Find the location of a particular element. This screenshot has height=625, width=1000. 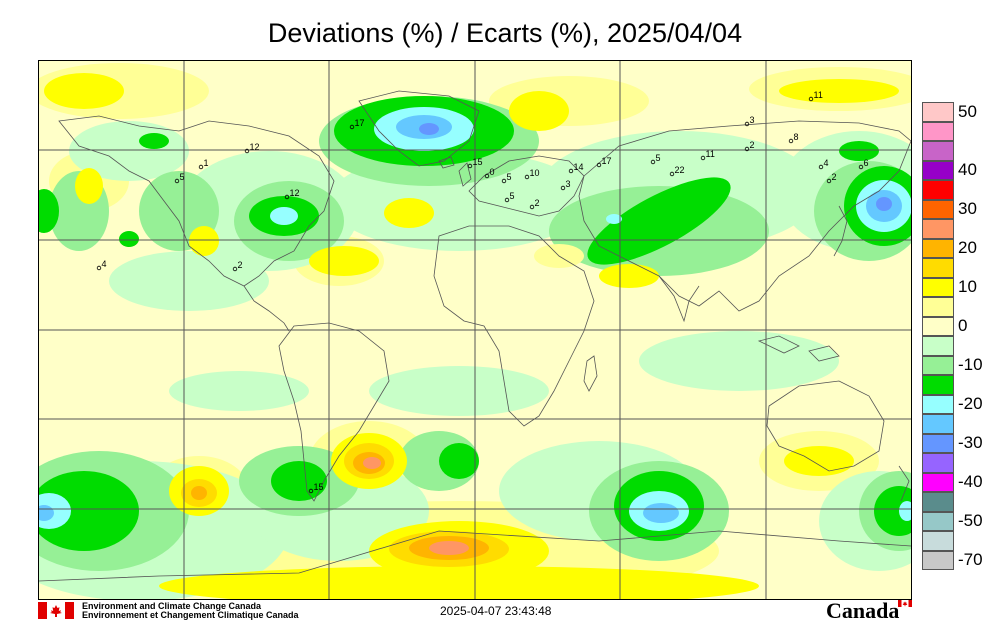

station-value: 14 is located at coordinates (579, 167).